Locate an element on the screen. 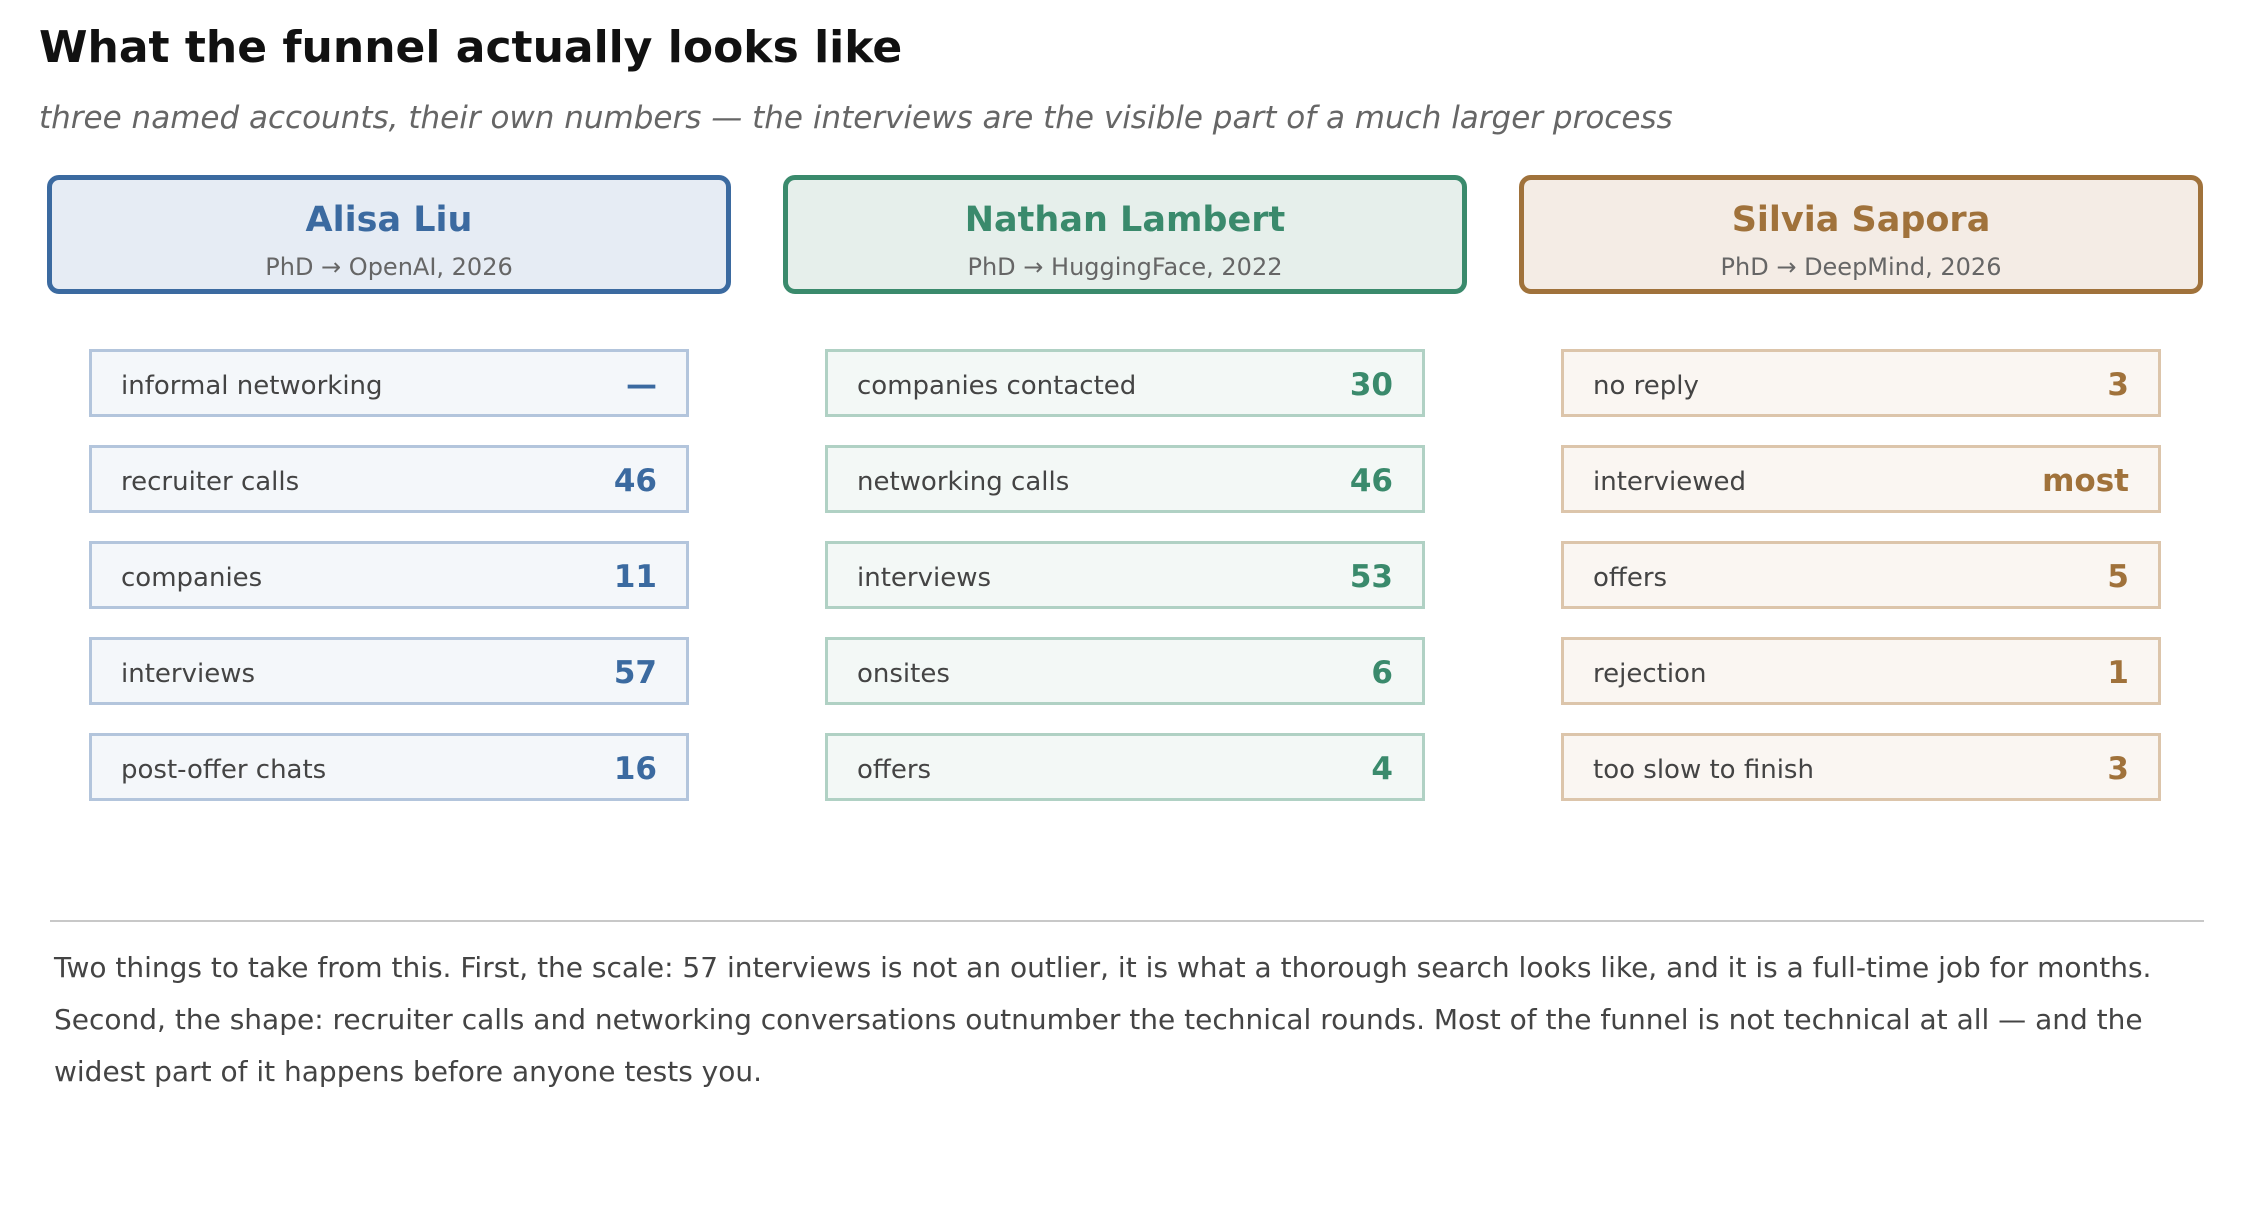 The height and width of the screenshot is (1210, 2241). funnel-row: companies 11 is located at coordinates (389, 575).